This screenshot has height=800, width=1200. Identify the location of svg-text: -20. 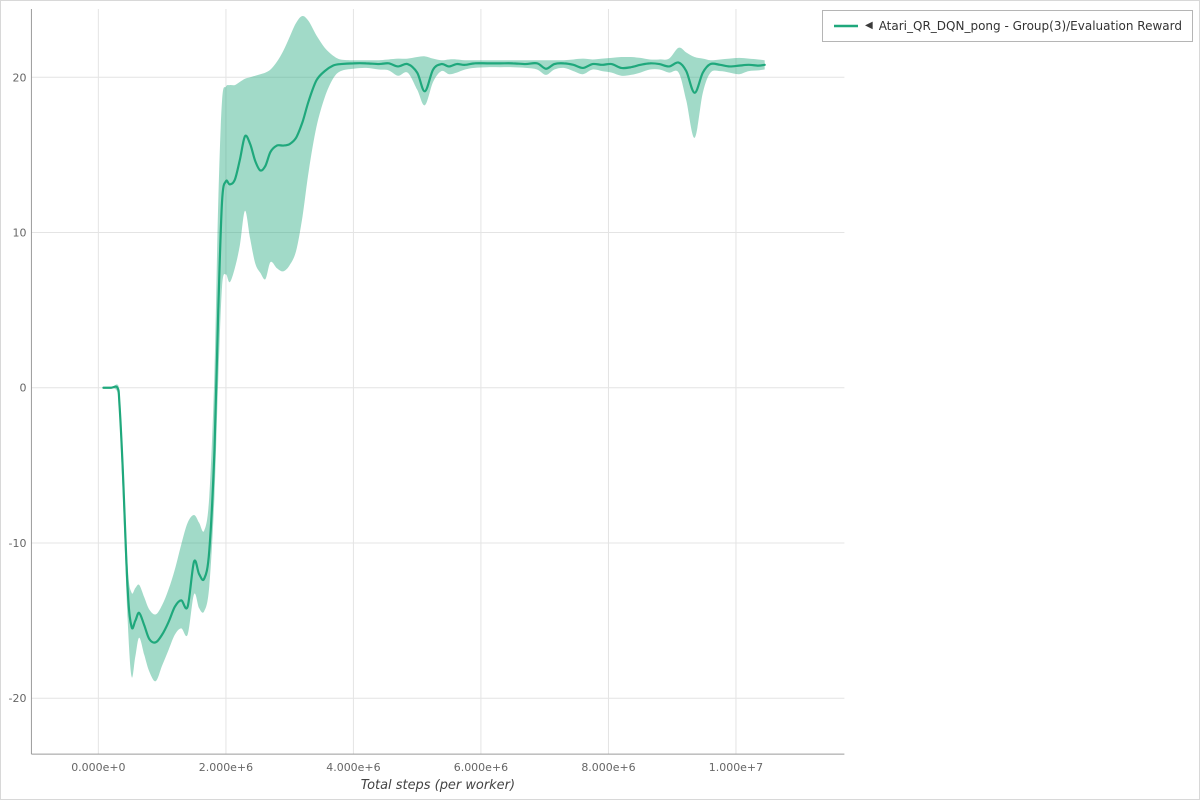
(18, 698).